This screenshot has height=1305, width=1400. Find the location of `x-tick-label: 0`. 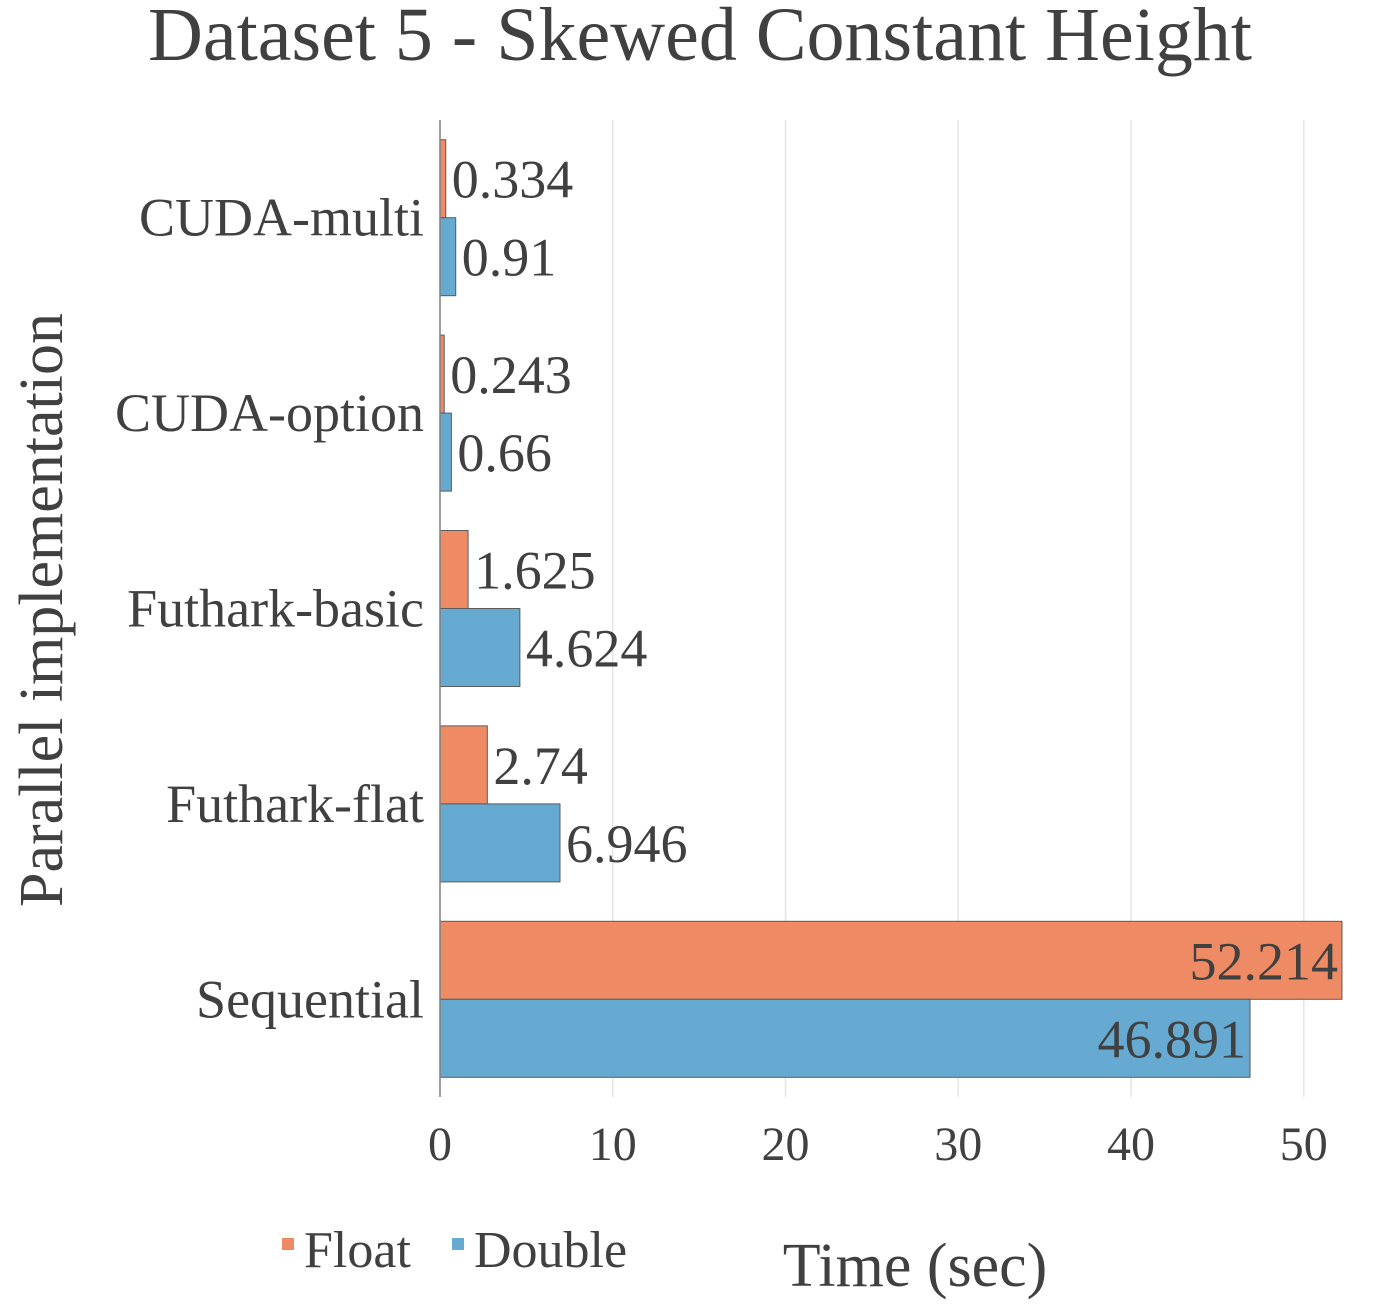

x-tick-label: 0 is located at coordinates (440, 1144).